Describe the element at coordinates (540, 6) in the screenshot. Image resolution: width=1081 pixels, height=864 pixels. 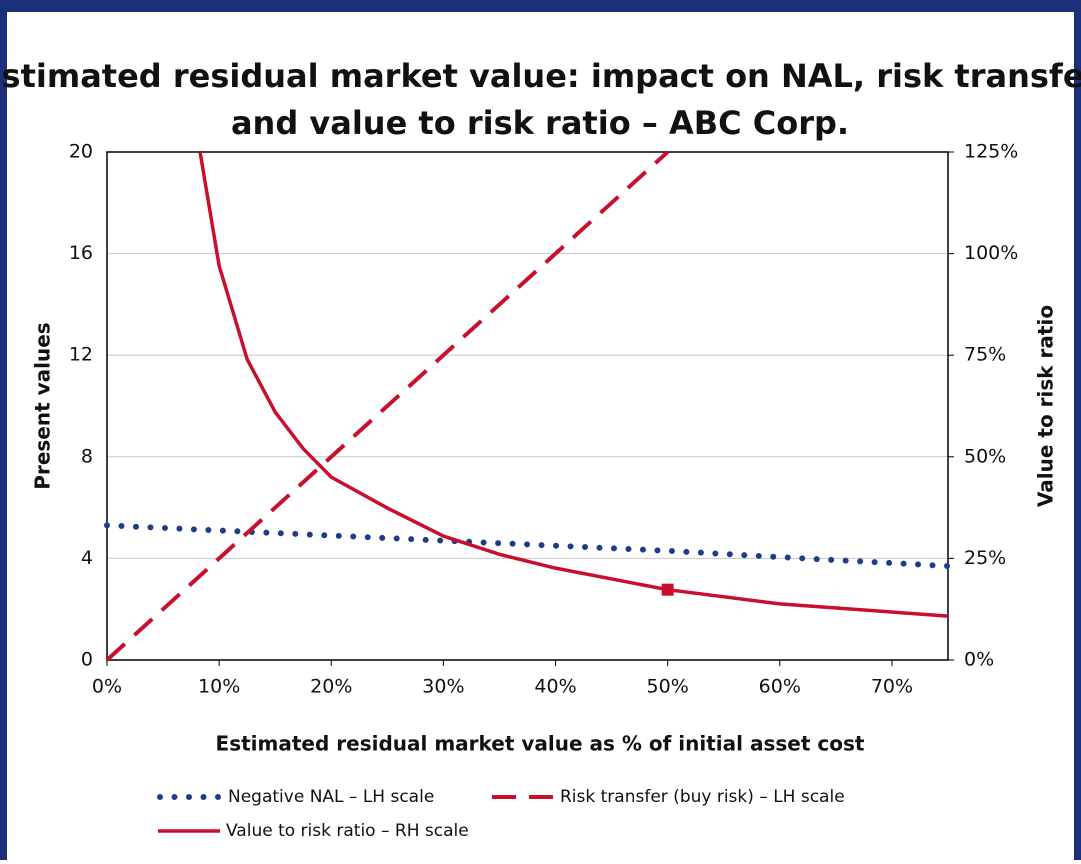
I see `top-border` at that location.